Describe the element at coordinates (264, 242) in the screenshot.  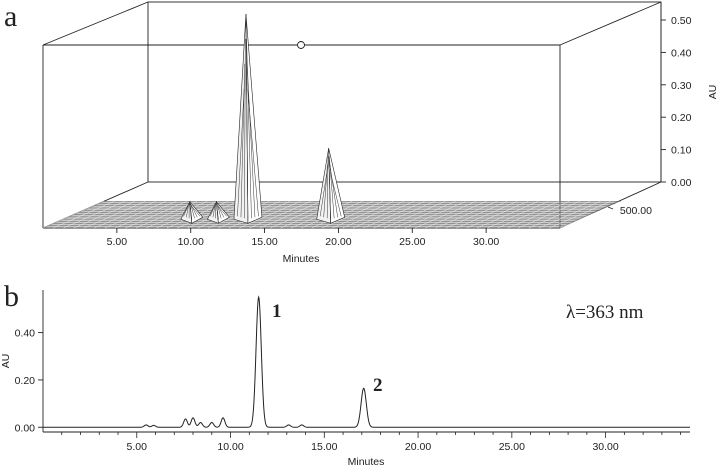
I see `x-tick-label-a: 15.00` at that location.